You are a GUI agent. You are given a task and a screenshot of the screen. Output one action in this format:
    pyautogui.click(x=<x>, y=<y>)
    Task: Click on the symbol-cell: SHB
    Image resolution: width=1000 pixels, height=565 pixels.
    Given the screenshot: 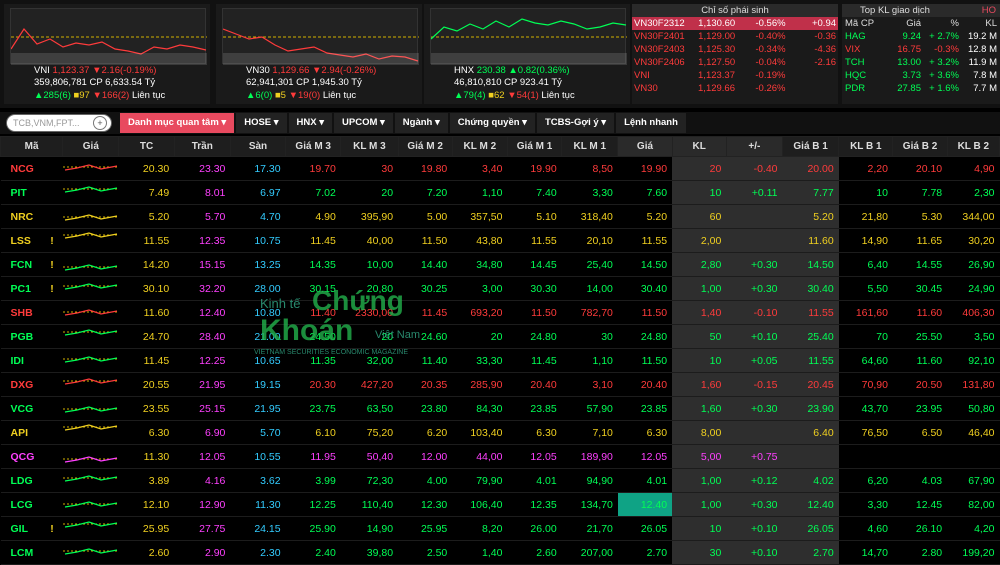 What is the action you would take?
    pyautogui.click(x=31, y=312)
    